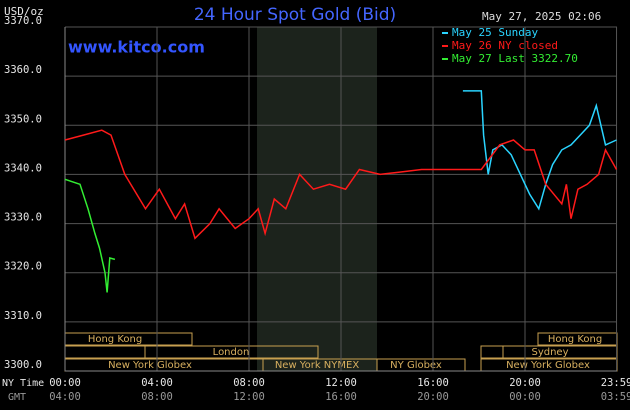 This screenshot has width=630, height=410. What do you see at coordinates (541, 16) in the screenshot?
I see `timestamp: May 27, 2025 02:06` at bounding box center [541, 16].